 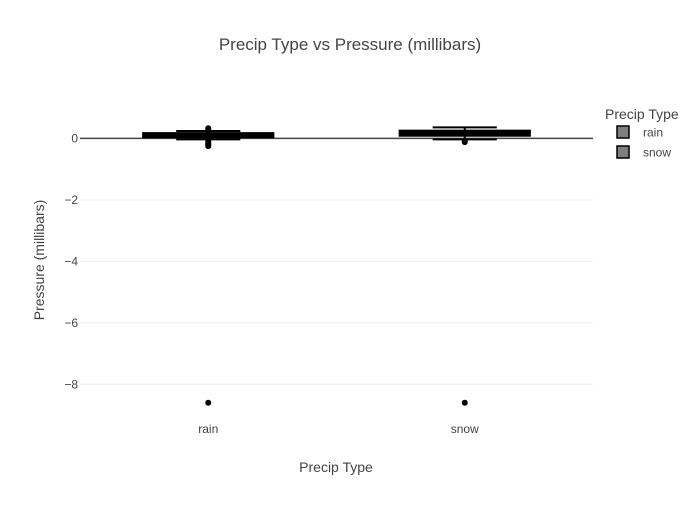 I want to click on legend-item-rain: rain, so click(x=639, y=132).